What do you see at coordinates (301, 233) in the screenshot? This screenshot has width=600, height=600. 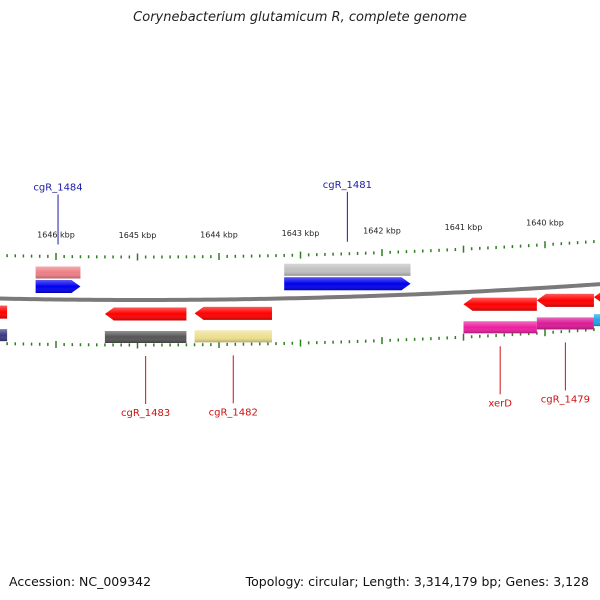 I see `scale-label: 1643 kbp` at bounding box center [301, 233].